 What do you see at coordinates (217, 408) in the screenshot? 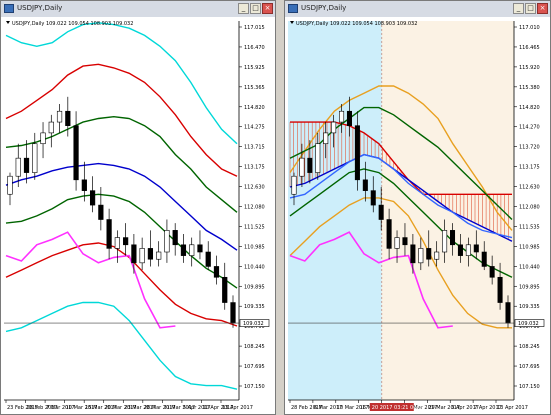
I see `date-tick-label: 10 Apr 2017` at bounding box center [217, 408].